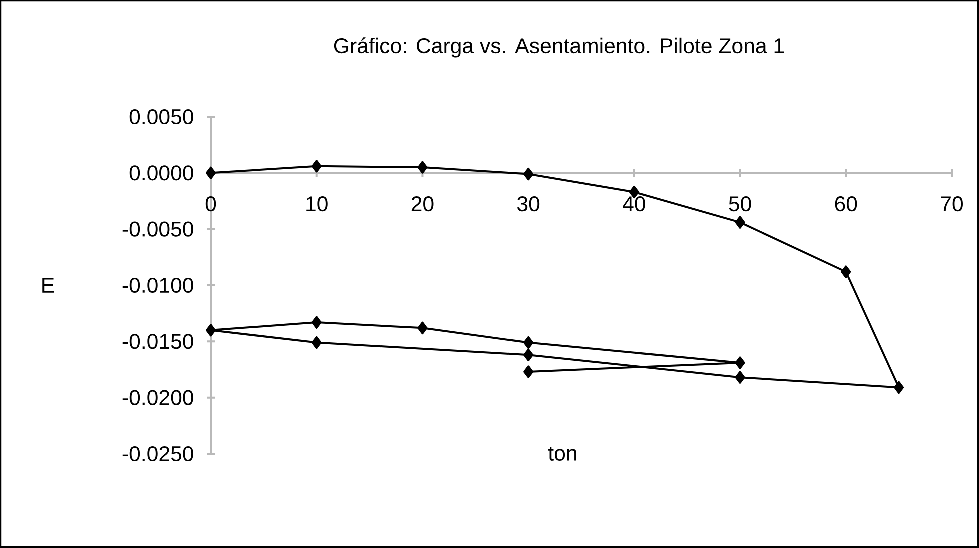 This screenshot has height=548, width=979. Describe the element at coordinates (158, 286) in the screenshot. I see `y-tick-label: -0.0100` at that location.